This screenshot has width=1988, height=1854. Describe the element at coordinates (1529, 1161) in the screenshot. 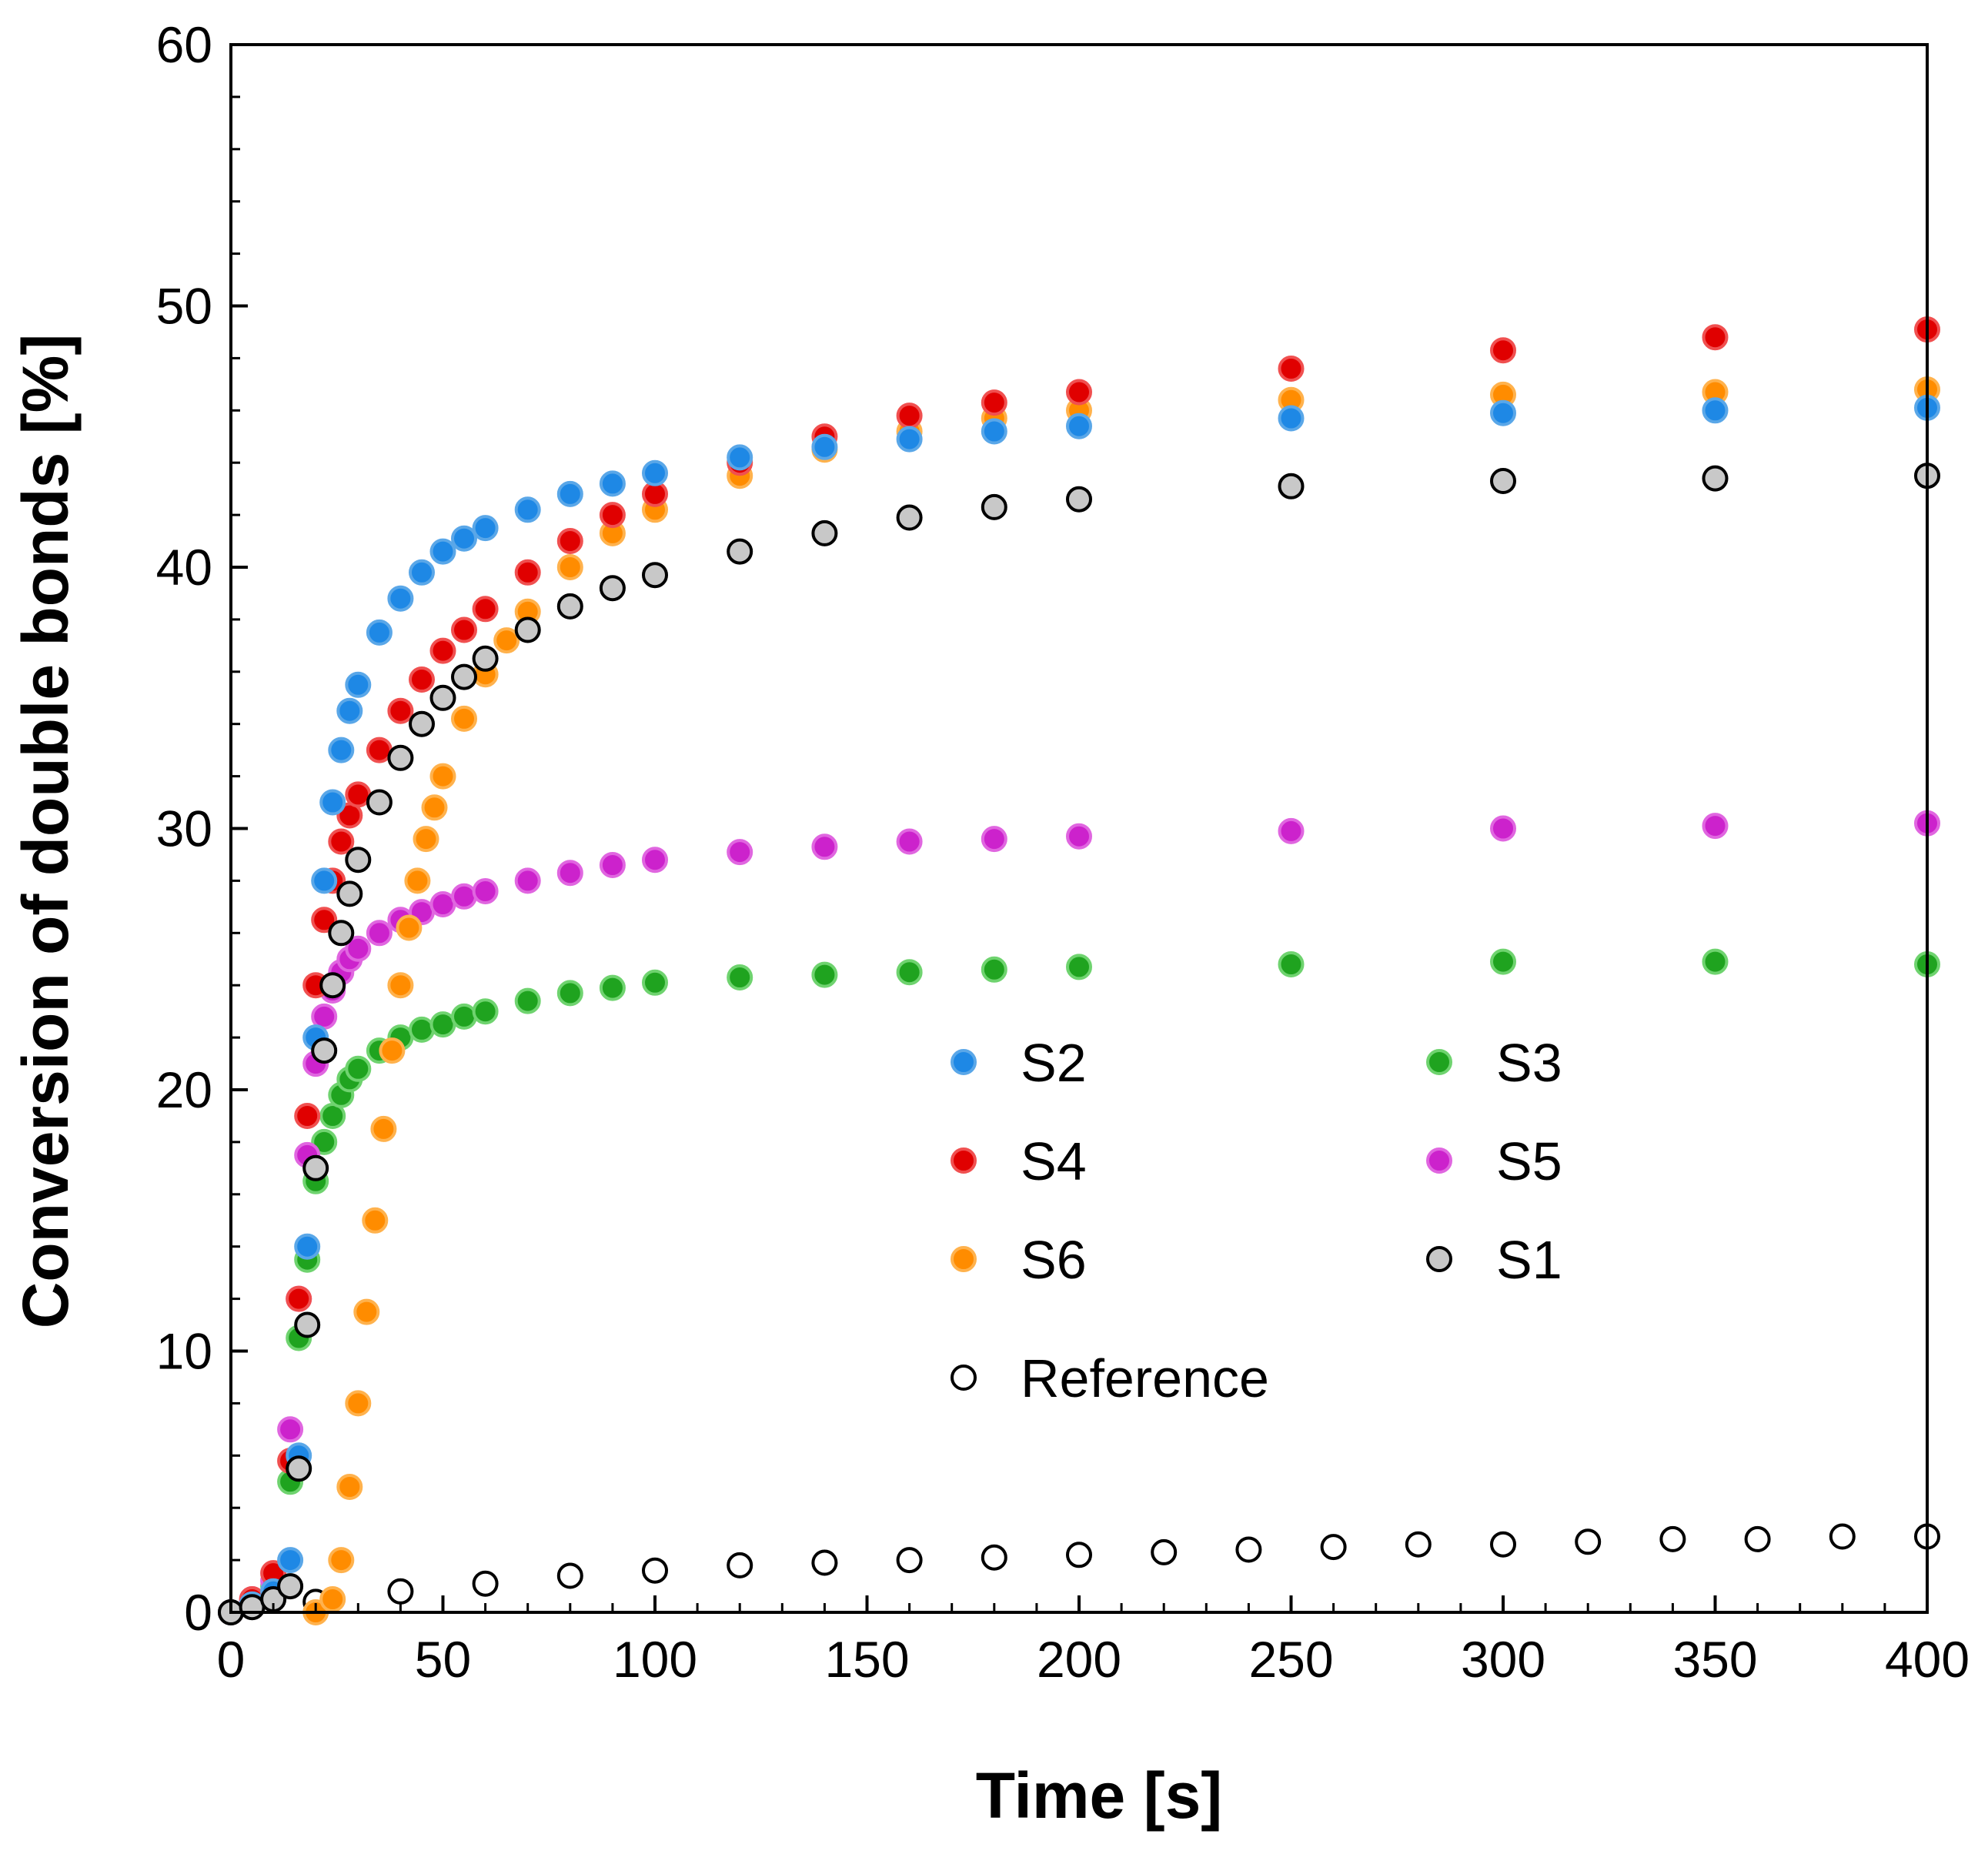

I see `legend-label: S5` at that location.